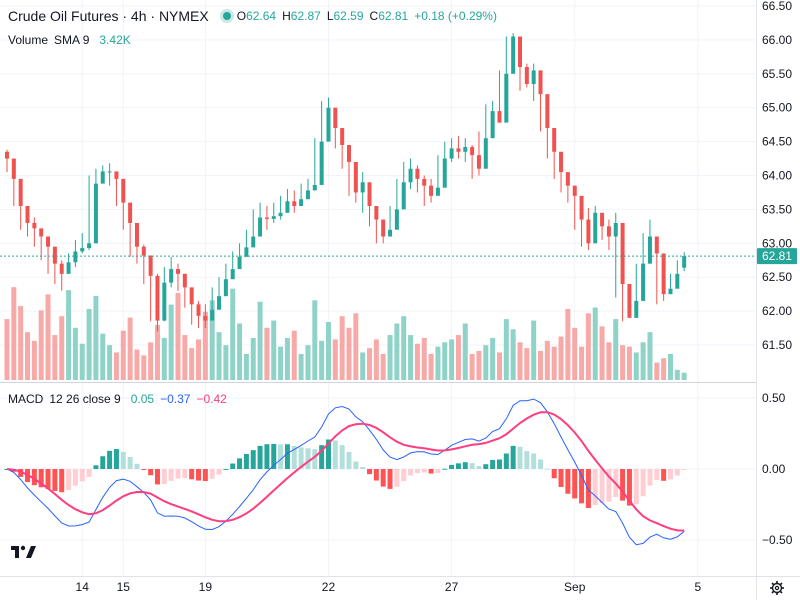 The height and width of the screenshot is (600, 800). What do you see at coordinates (452, 587) in the screenshot?
I see `time-tick-label: 27` at bounding box center [452, 587].